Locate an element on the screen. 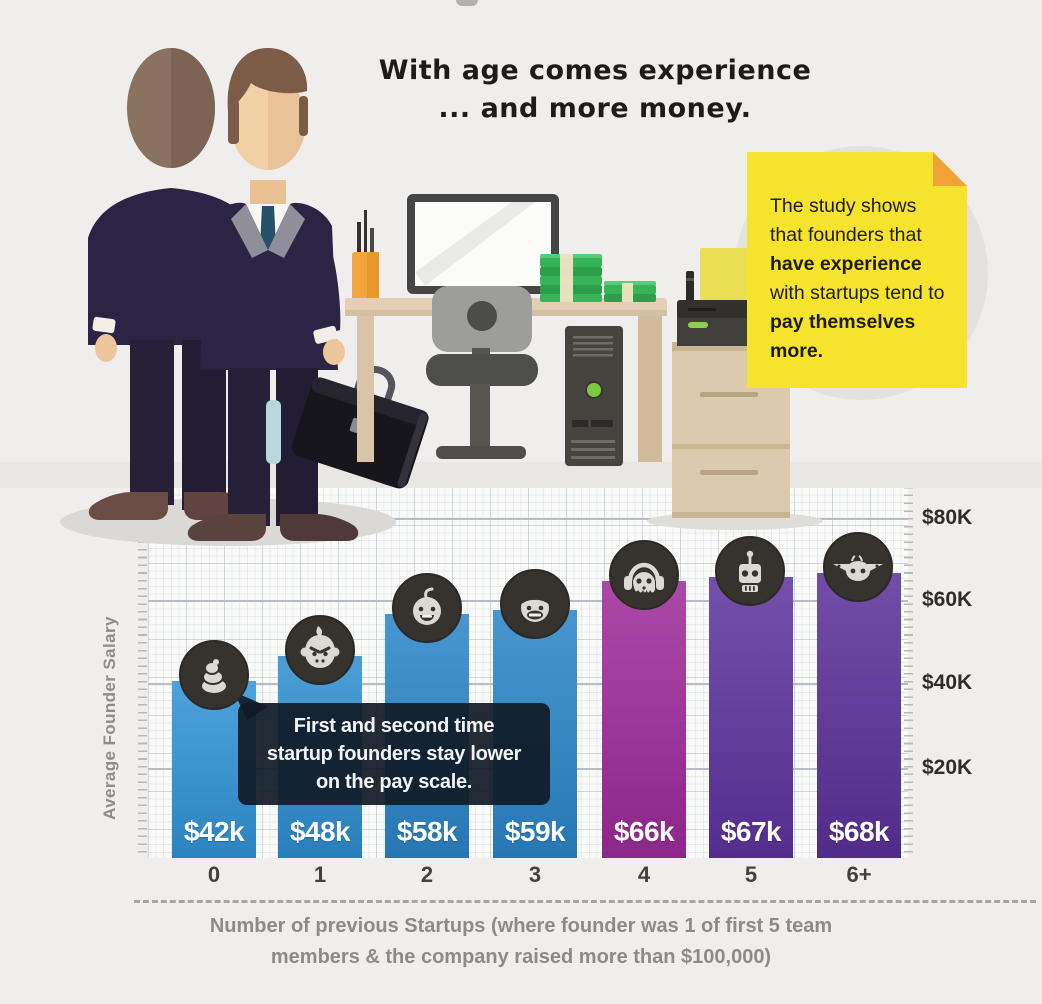 This screenshot has width=1042, height=1004. monitor is located at coordinates (483, 248).